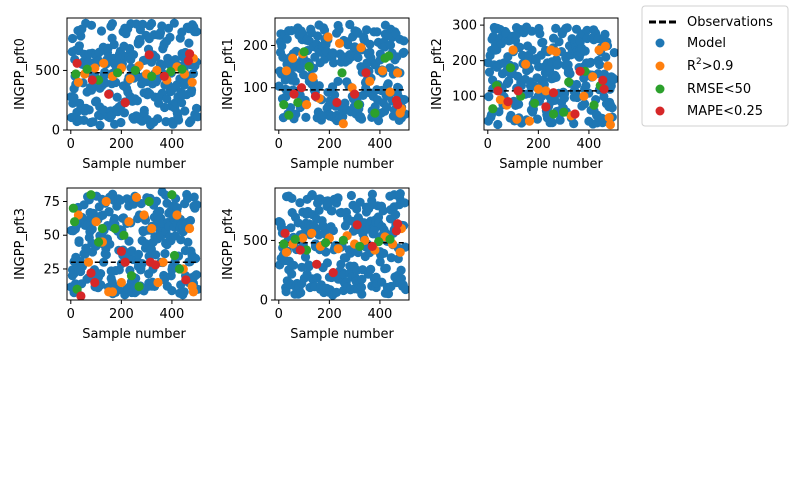 Image resolution: width=793 pixels, height=478 pixels. What do you see at coordinates (691, 66) in the screenshot?
I see `legend-r2-main: R` at bounding box center [691, 66].